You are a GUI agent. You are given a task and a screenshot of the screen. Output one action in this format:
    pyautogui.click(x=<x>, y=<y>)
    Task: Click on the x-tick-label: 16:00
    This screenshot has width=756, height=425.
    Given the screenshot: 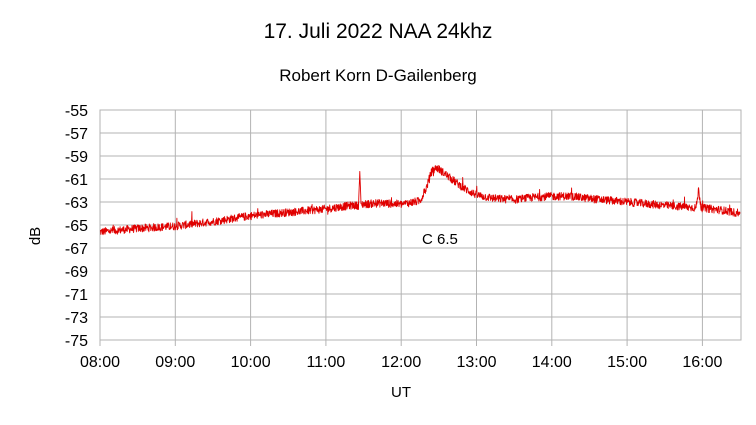 What is the action you would take?
    pyautogui.click(x=702, y=362)
    